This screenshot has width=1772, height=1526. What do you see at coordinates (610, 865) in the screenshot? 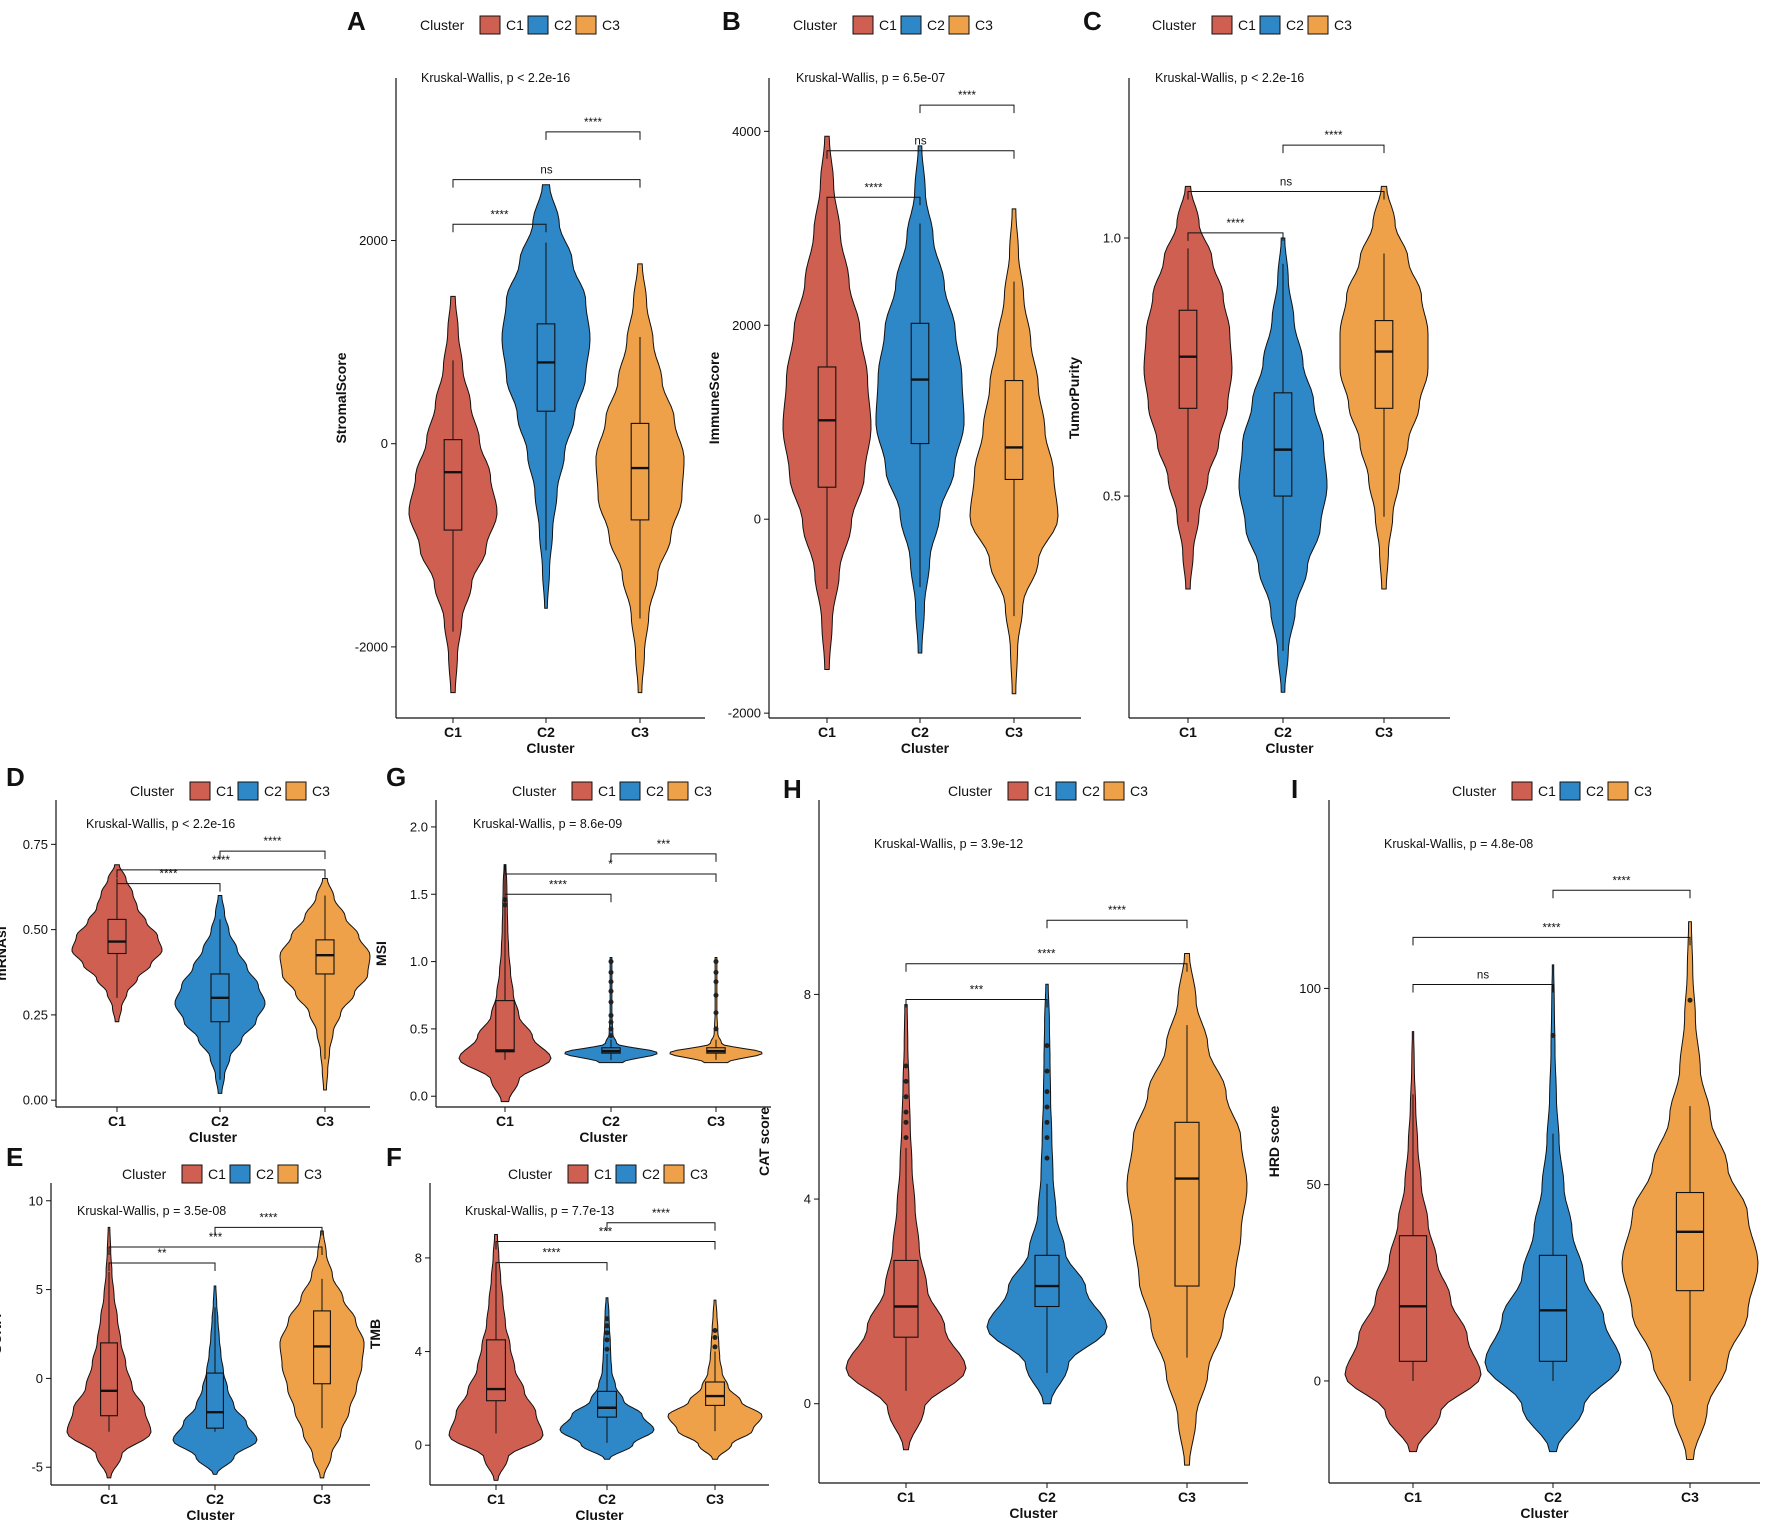
I see `significance-label: *` at bounding box center [610, 865].